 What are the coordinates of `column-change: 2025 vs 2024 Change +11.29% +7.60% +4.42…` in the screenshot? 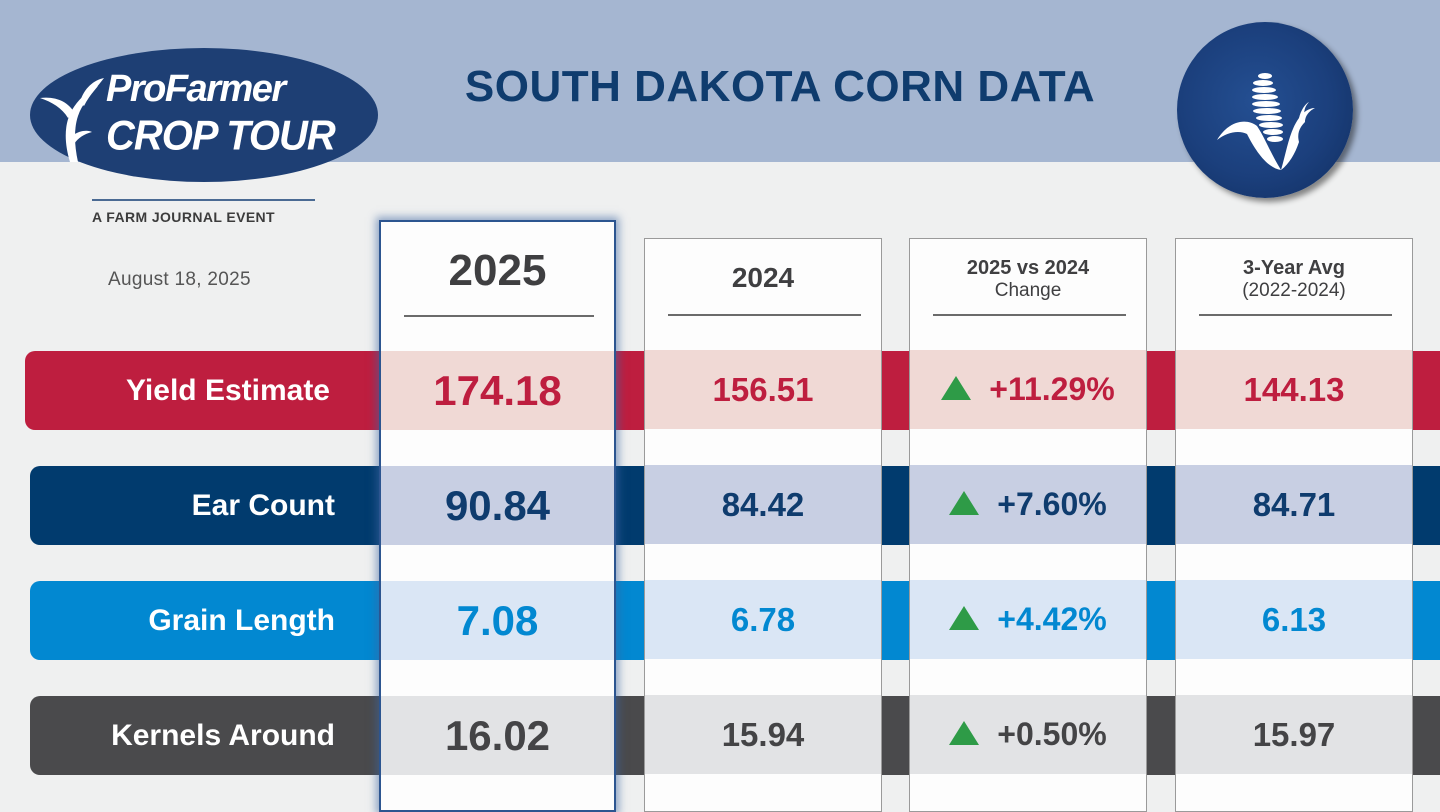 It's located at (1028, 525).